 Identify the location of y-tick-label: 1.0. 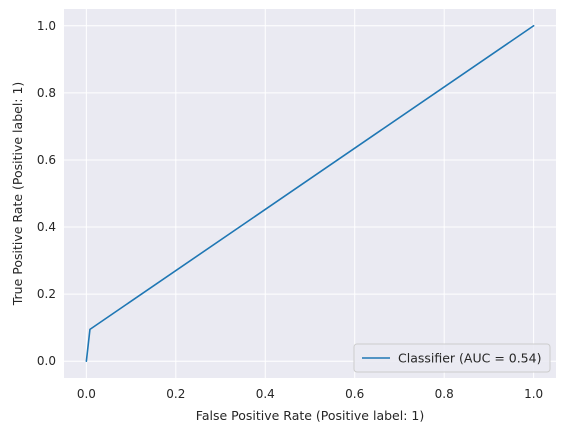
(46, 26).